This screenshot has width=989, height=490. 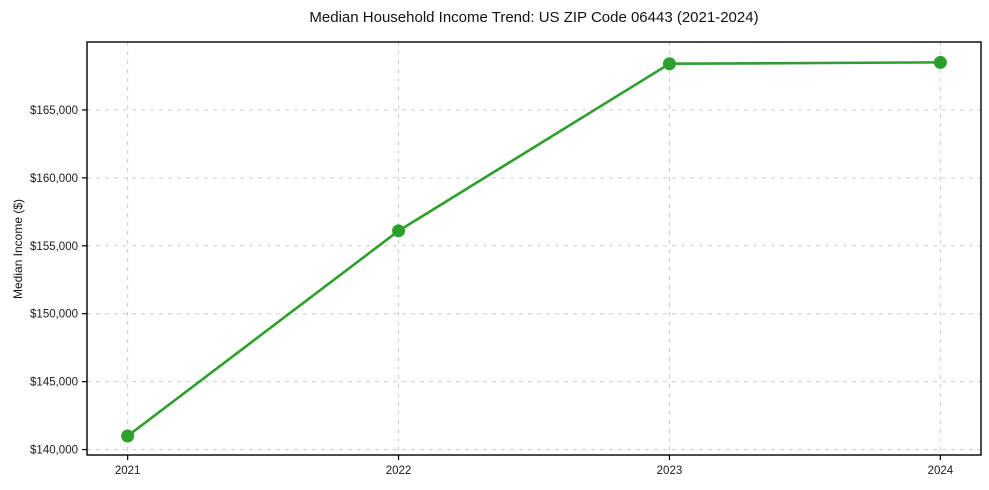 What do you see at coordinates (54, 247) in the screenshot?
I see `y-tick-label: $155,000` at bounding box center [54, 247].